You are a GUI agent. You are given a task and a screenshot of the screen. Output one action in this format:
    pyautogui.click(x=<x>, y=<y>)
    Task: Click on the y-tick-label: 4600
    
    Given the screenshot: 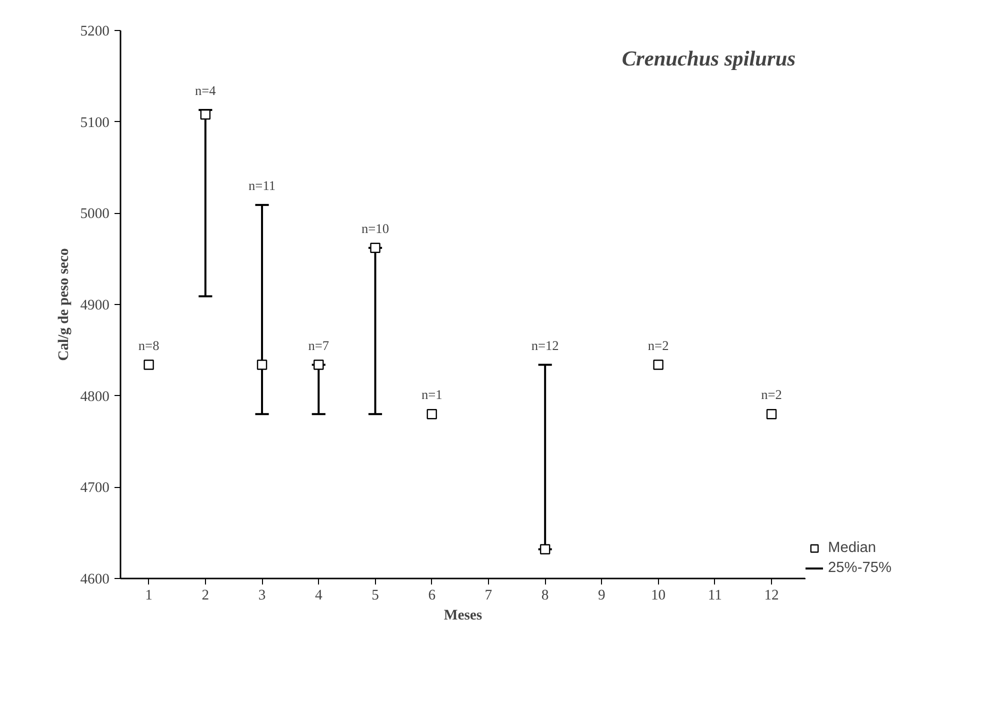 What is the action you would take?
    pyautogui.click(x=95, y=580)
    